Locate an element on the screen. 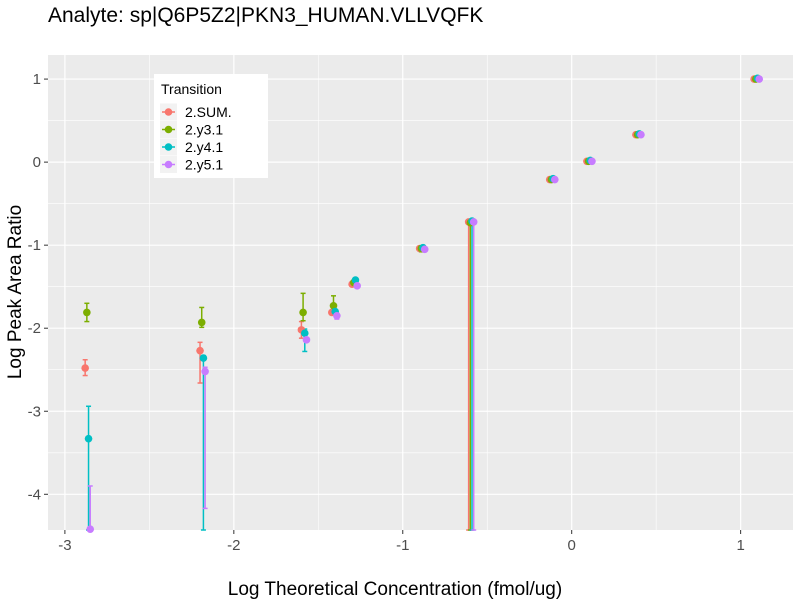 This screenshot has height=600, width=800. y-tick-label: -4 is located at coordinates (34, 494).